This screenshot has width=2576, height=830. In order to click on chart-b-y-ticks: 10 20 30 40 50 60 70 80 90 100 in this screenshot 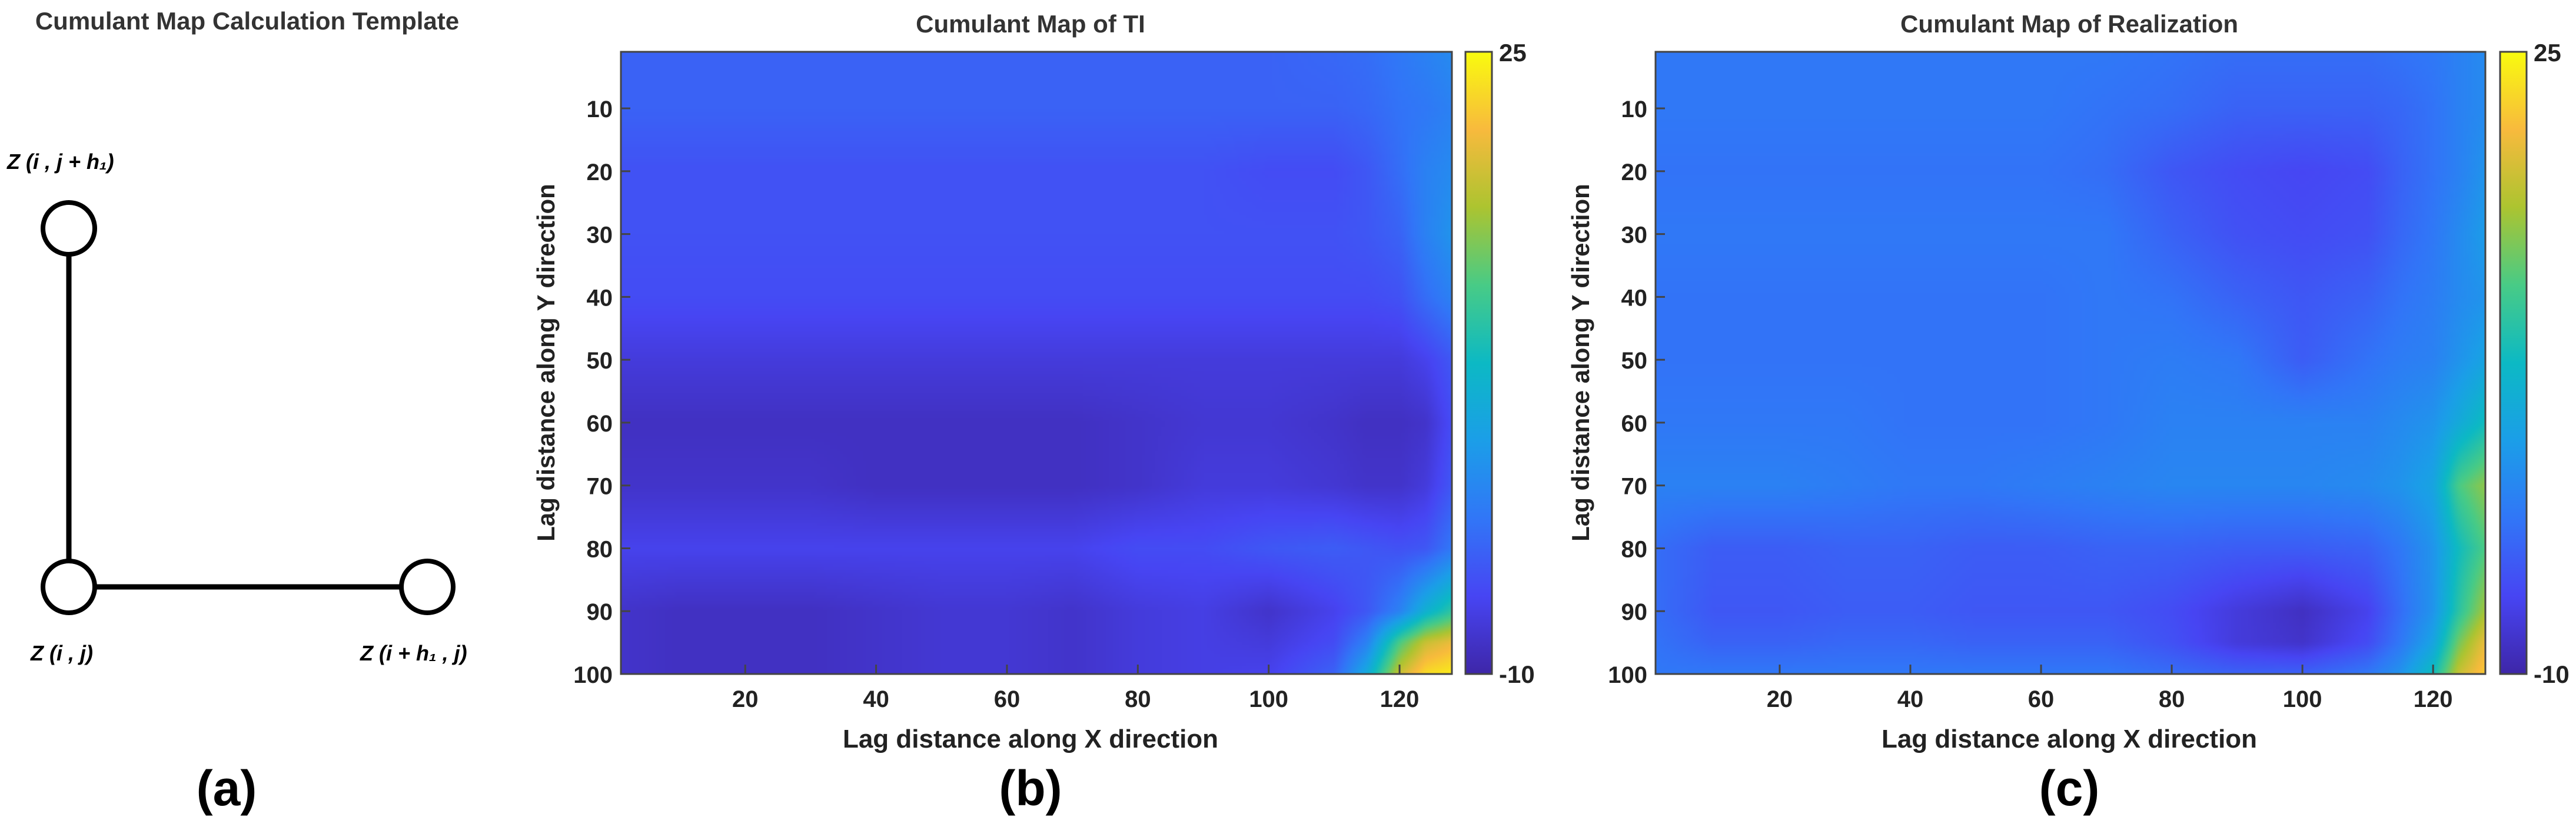, I will do `click(601, 392)`.